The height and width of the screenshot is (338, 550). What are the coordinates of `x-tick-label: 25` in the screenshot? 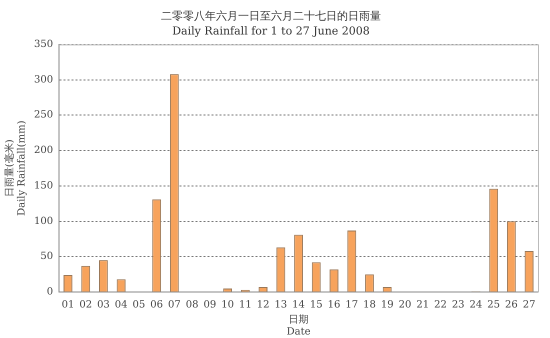 It's located at (493, 305).